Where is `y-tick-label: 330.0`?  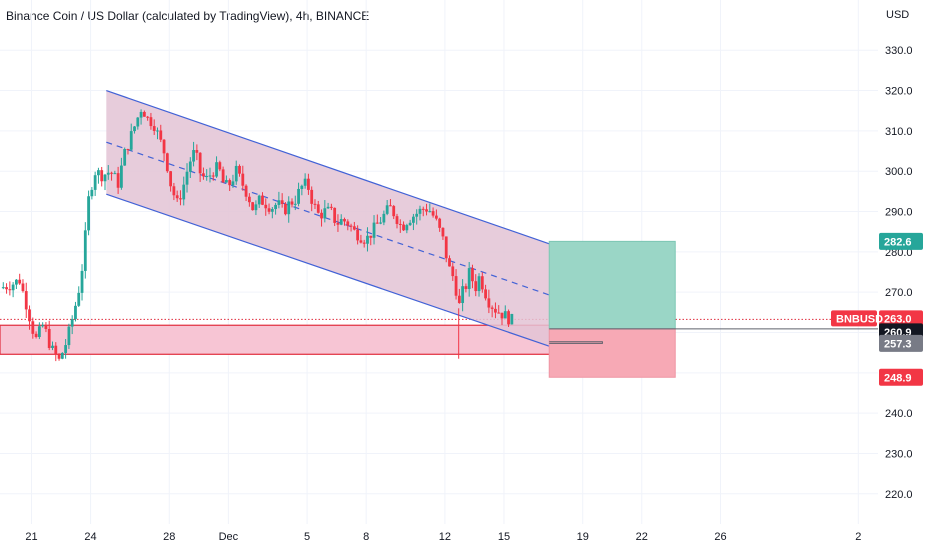 y-tick-label: 330.0 is located at coordinates (899, 51).